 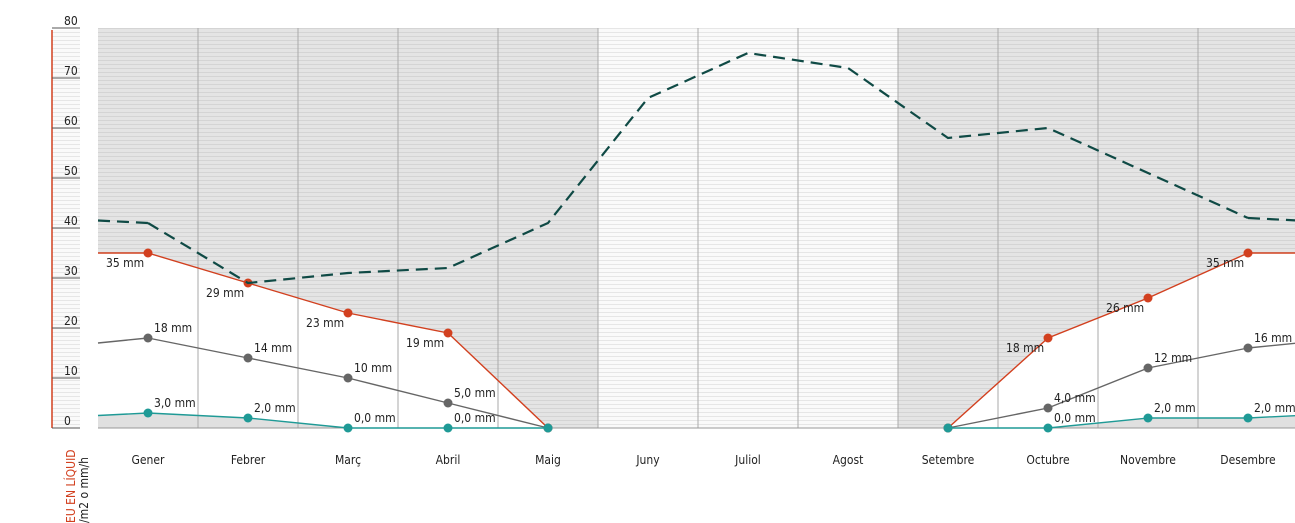 I want to click on x-tick-label: Agost, so click(x=848, y=460).